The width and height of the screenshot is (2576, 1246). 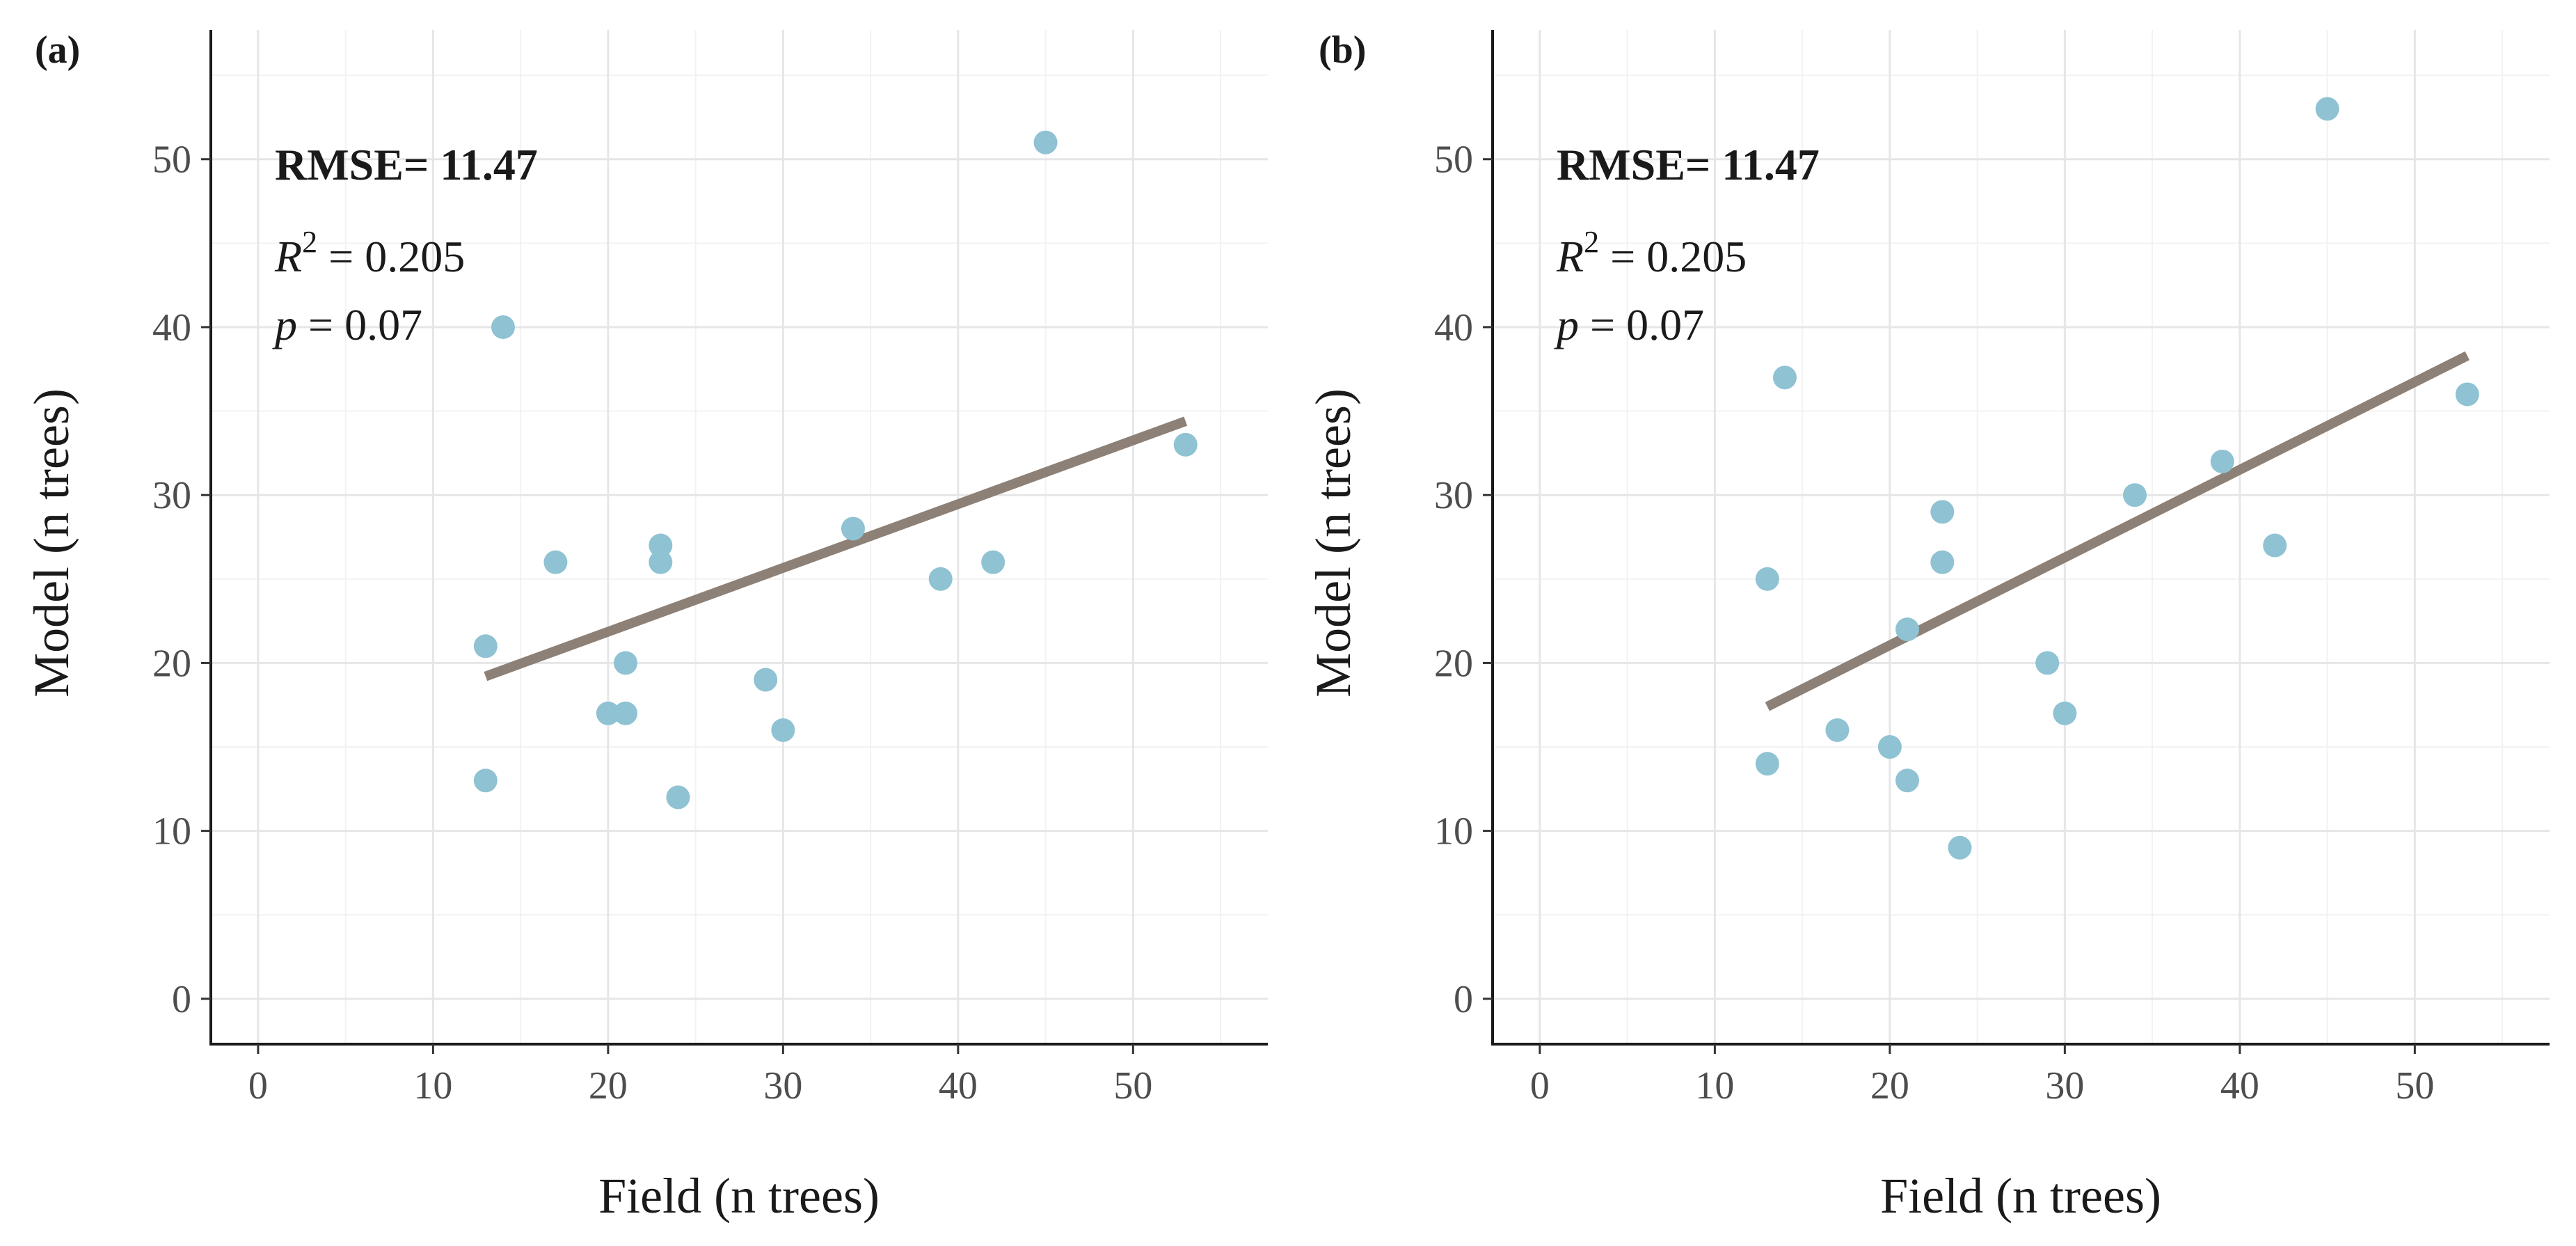 I want to click on panel-label-b: (b), so click(x=1342, y=51).